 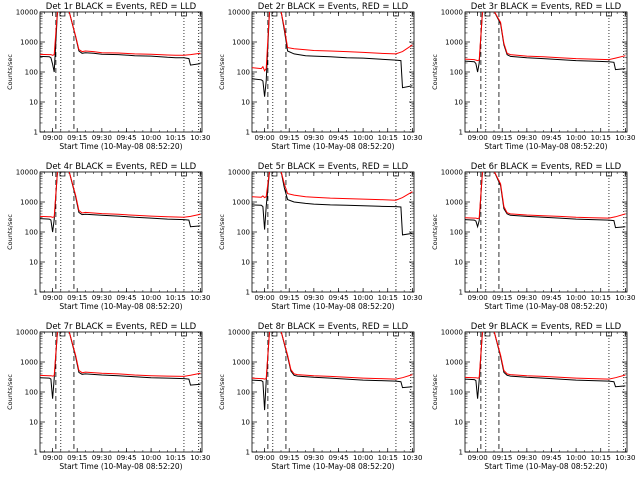 I want to click on panel-title: Det 9r BLACK = Events, RED = LLD, so click(x=546, y=327).